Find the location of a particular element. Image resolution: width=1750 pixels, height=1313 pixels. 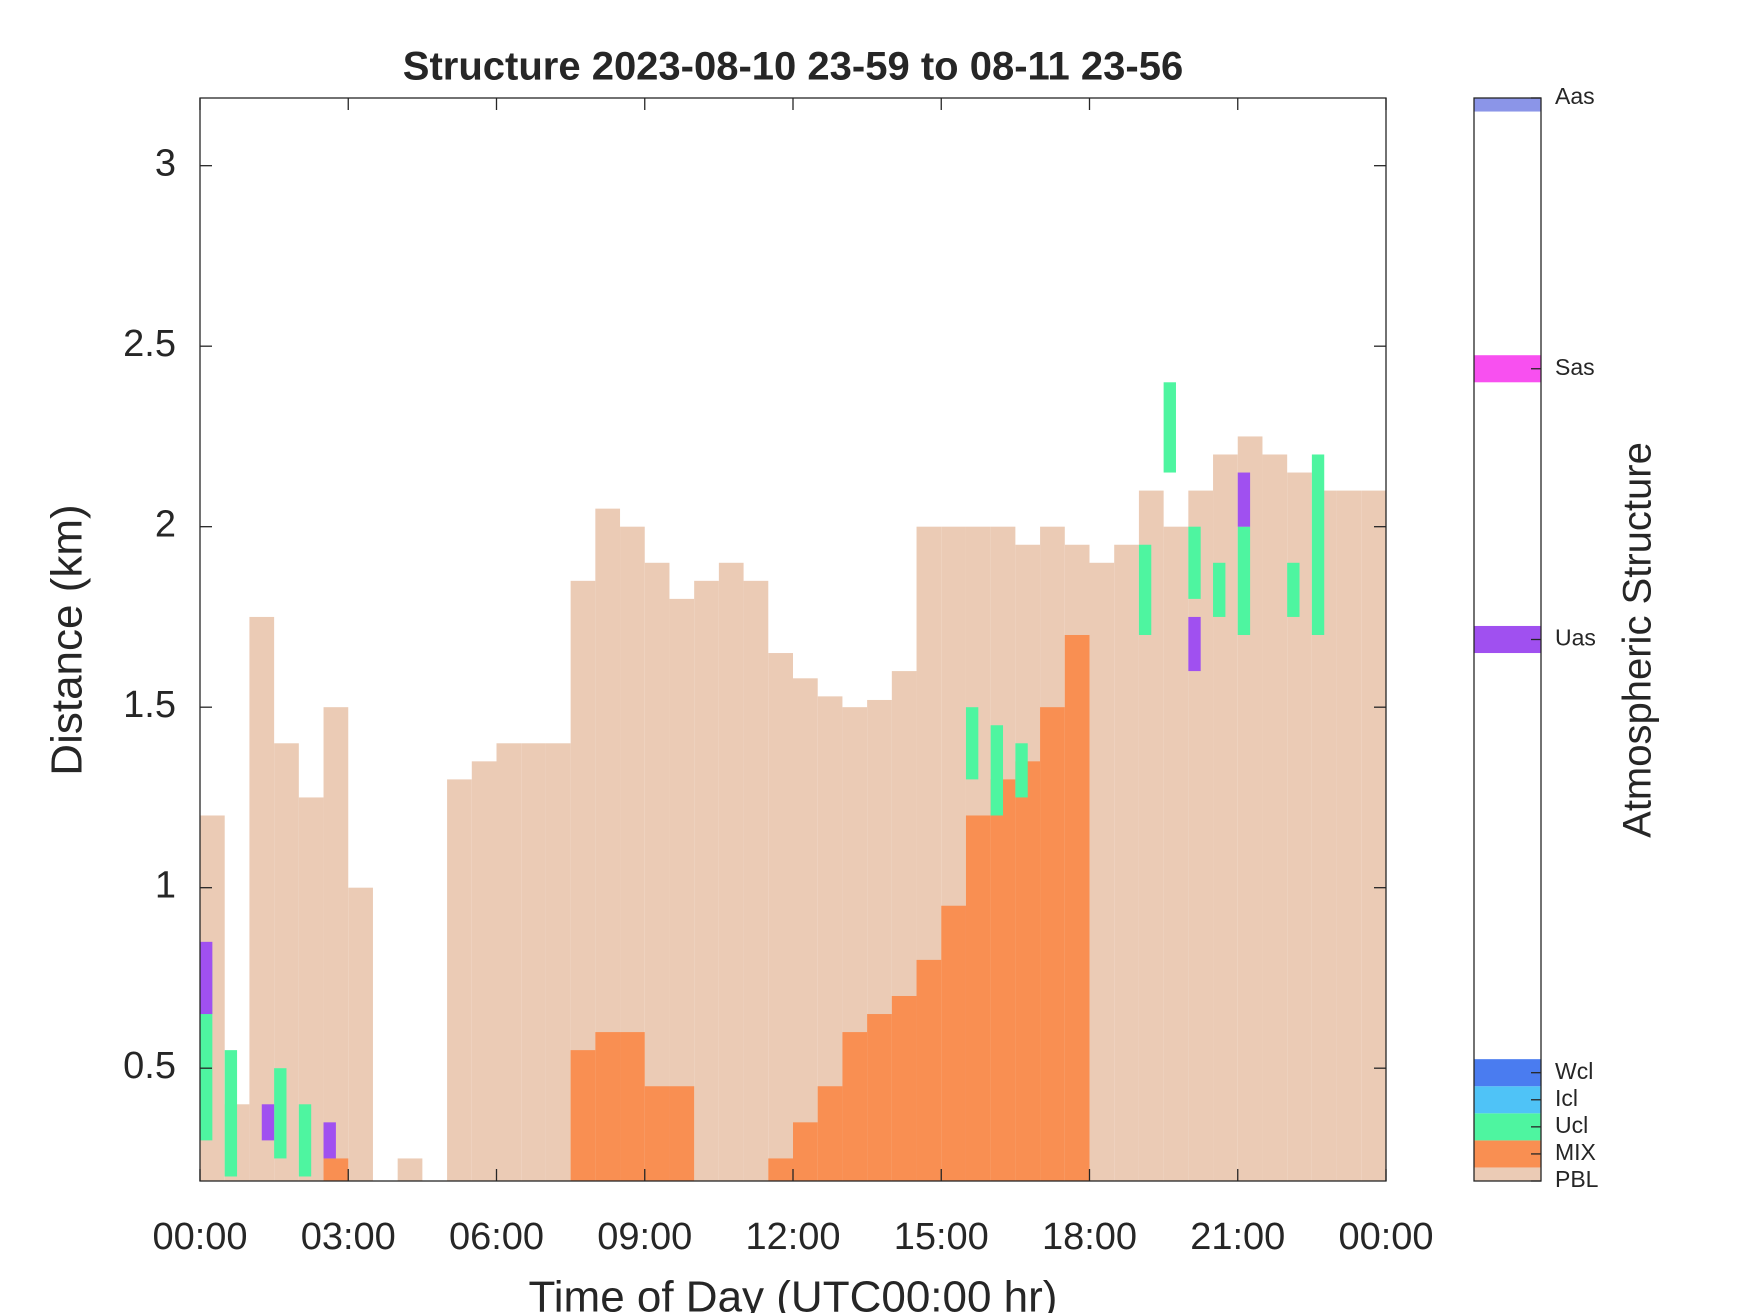

x-tick-label: 12:00 is located at coordinates (792, 1237).